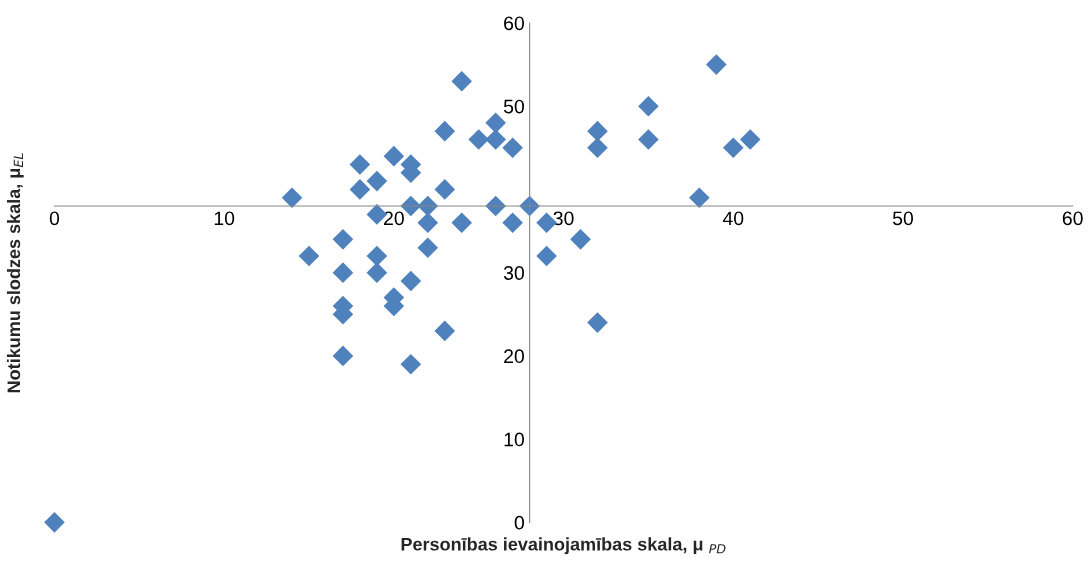 The image size is (1089, 574). Describe the element at coordinates (519, 522) in the screenshot. I see `y-tick-label: 0` at that location.